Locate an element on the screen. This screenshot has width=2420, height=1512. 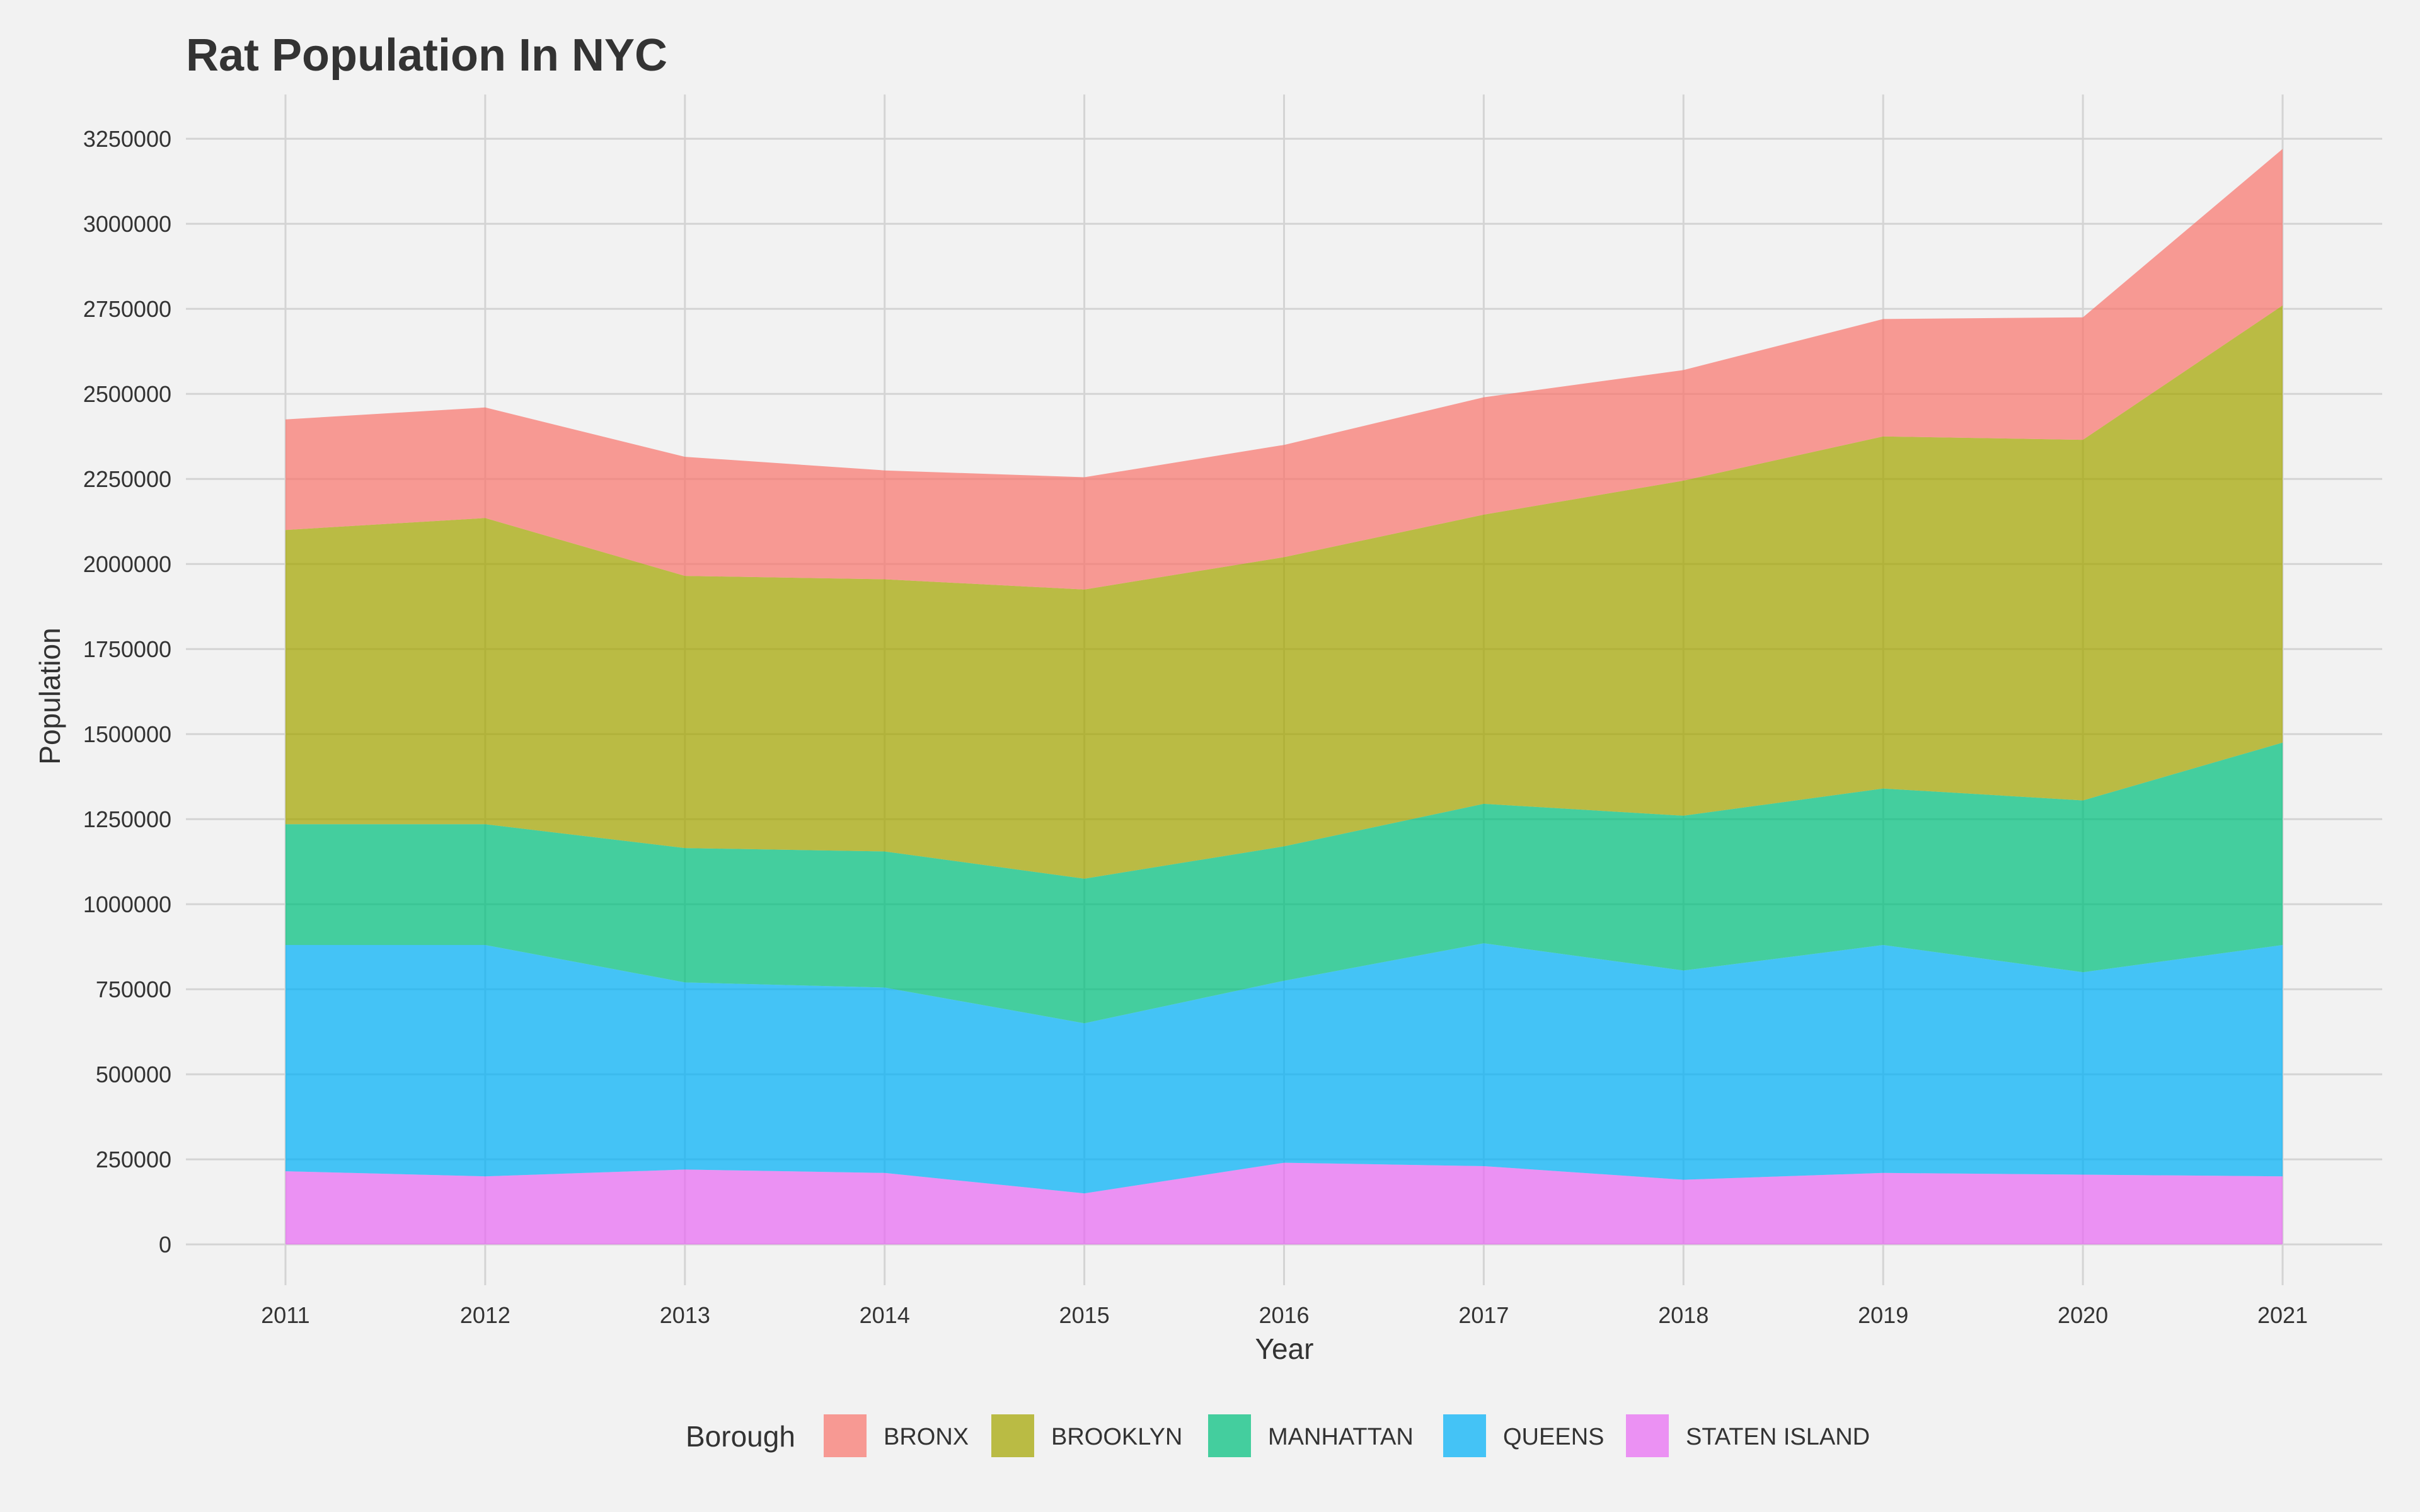
x-tick-label: 2014 is located at coordinates (885, 1315).